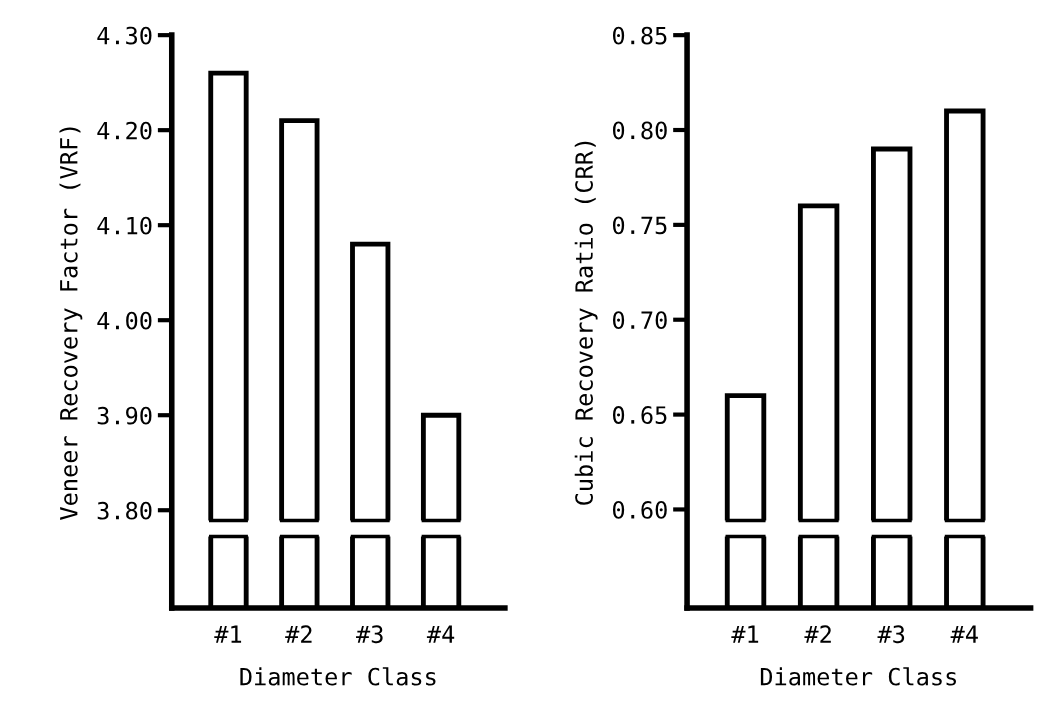  What do you see at coordinates (124, 510) in the screenshot?
I see `y-tick-label: 3.80` at bounding box center [124, 510].